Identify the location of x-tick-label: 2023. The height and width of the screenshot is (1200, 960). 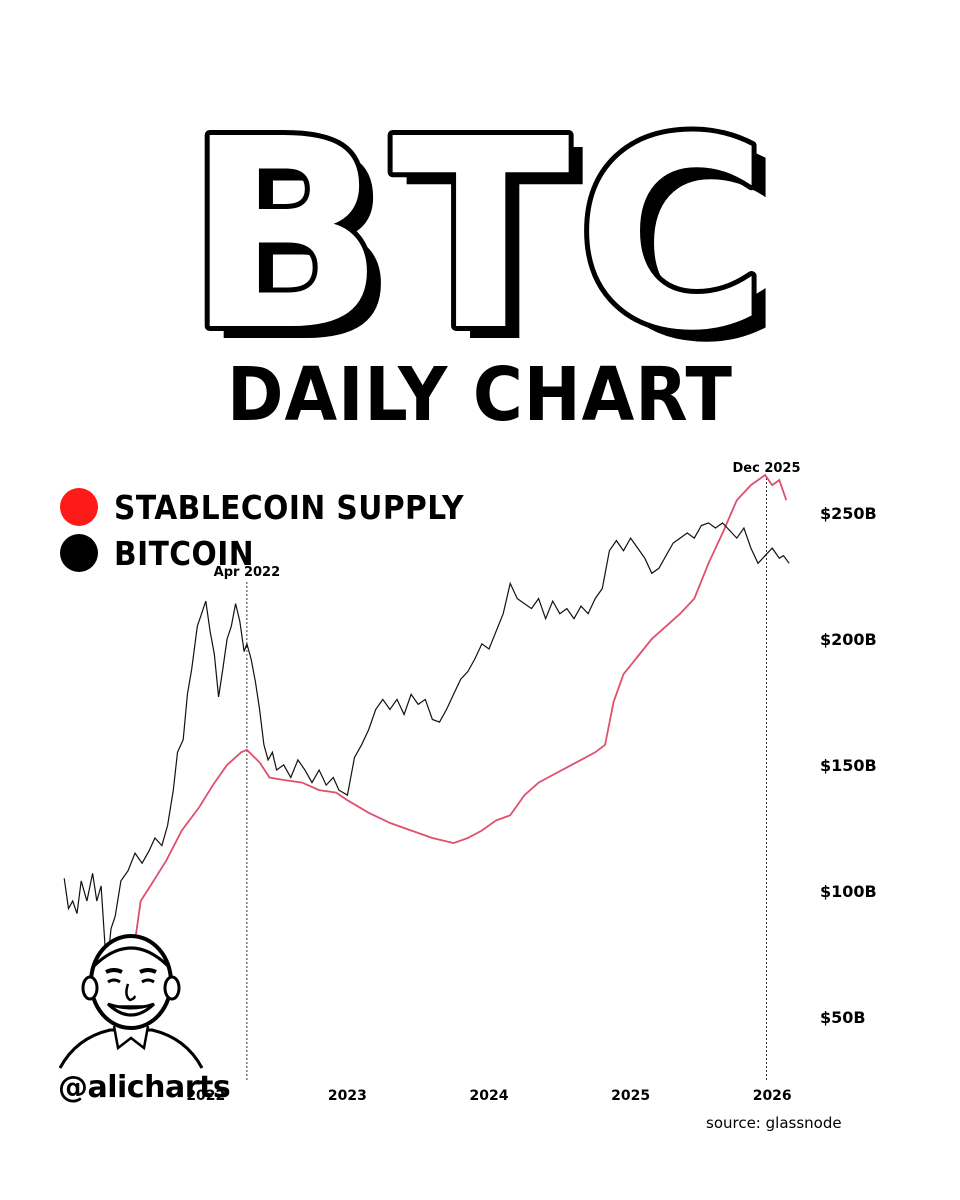
(347, 1096).